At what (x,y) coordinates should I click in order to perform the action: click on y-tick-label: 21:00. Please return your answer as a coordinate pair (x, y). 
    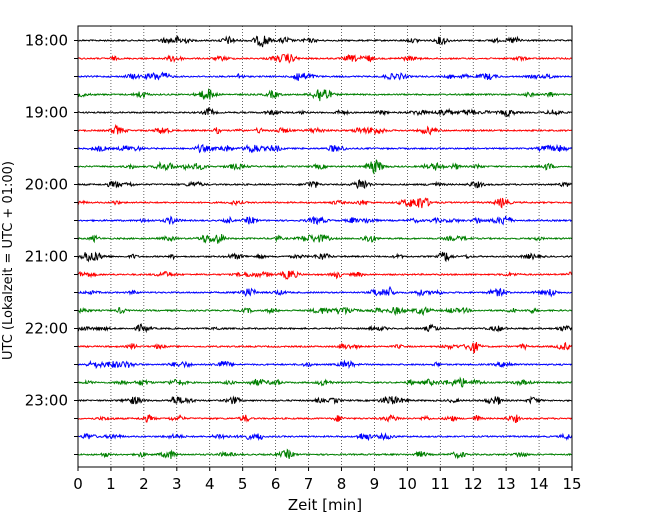
    Looking at the image, I should click on (46, 257).